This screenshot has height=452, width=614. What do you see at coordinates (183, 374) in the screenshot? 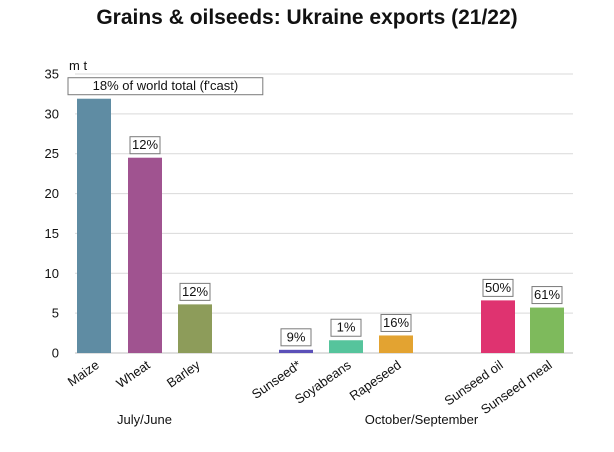
I see `category-label: Barley` at bounding box center [183, 374].